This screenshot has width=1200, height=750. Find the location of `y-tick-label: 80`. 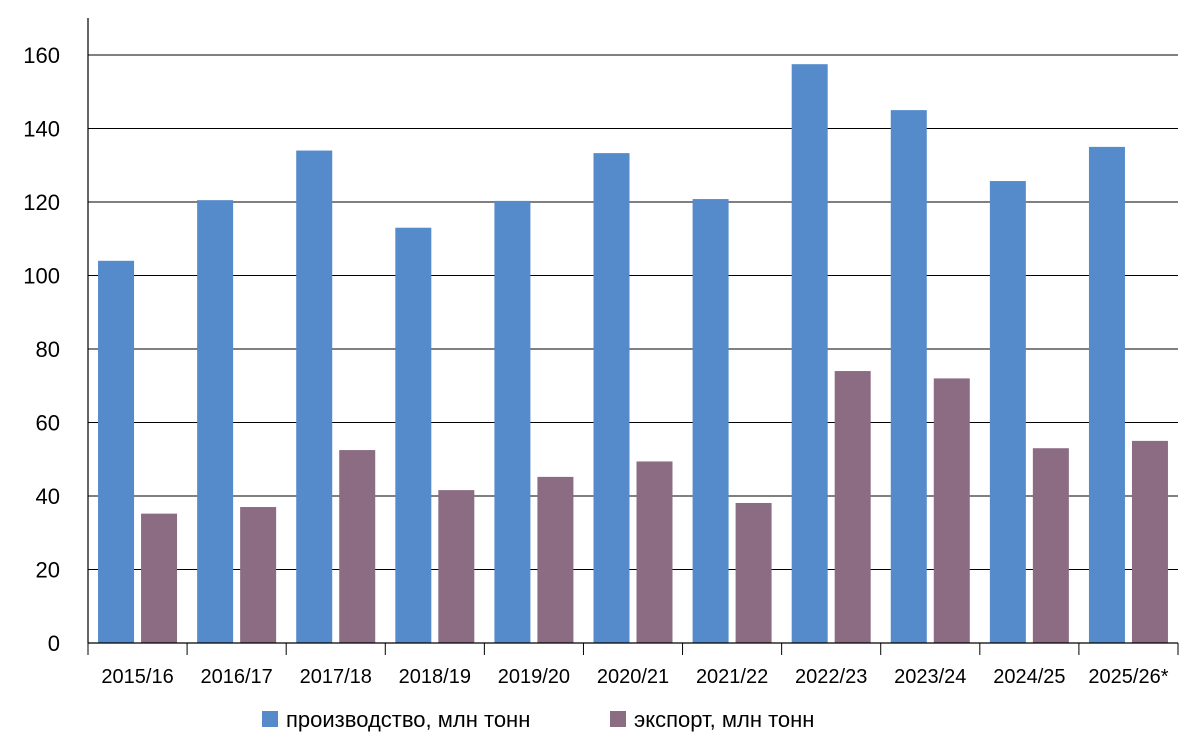

y-tick-label: 80 is located at coordinates (48, 349).